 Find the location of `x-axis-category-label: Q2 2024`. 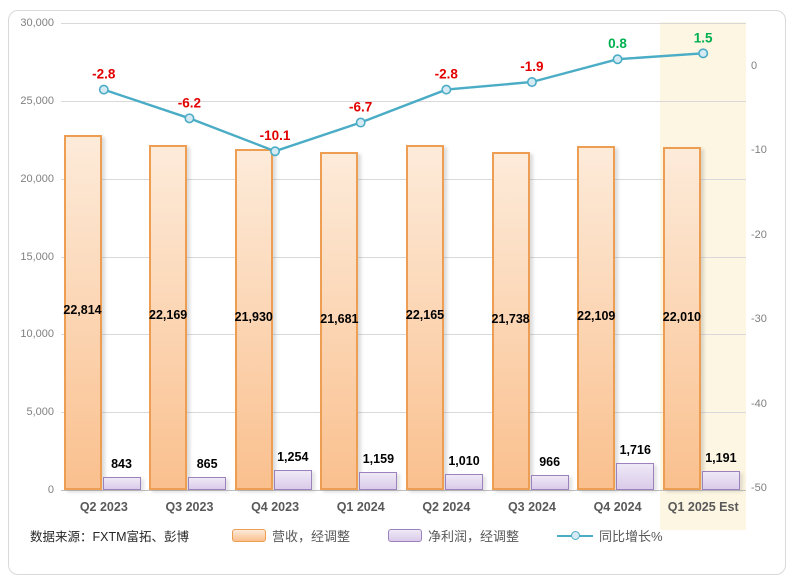

x-axis-category-label: Q2 2024 is located at coordinates (446, 507).